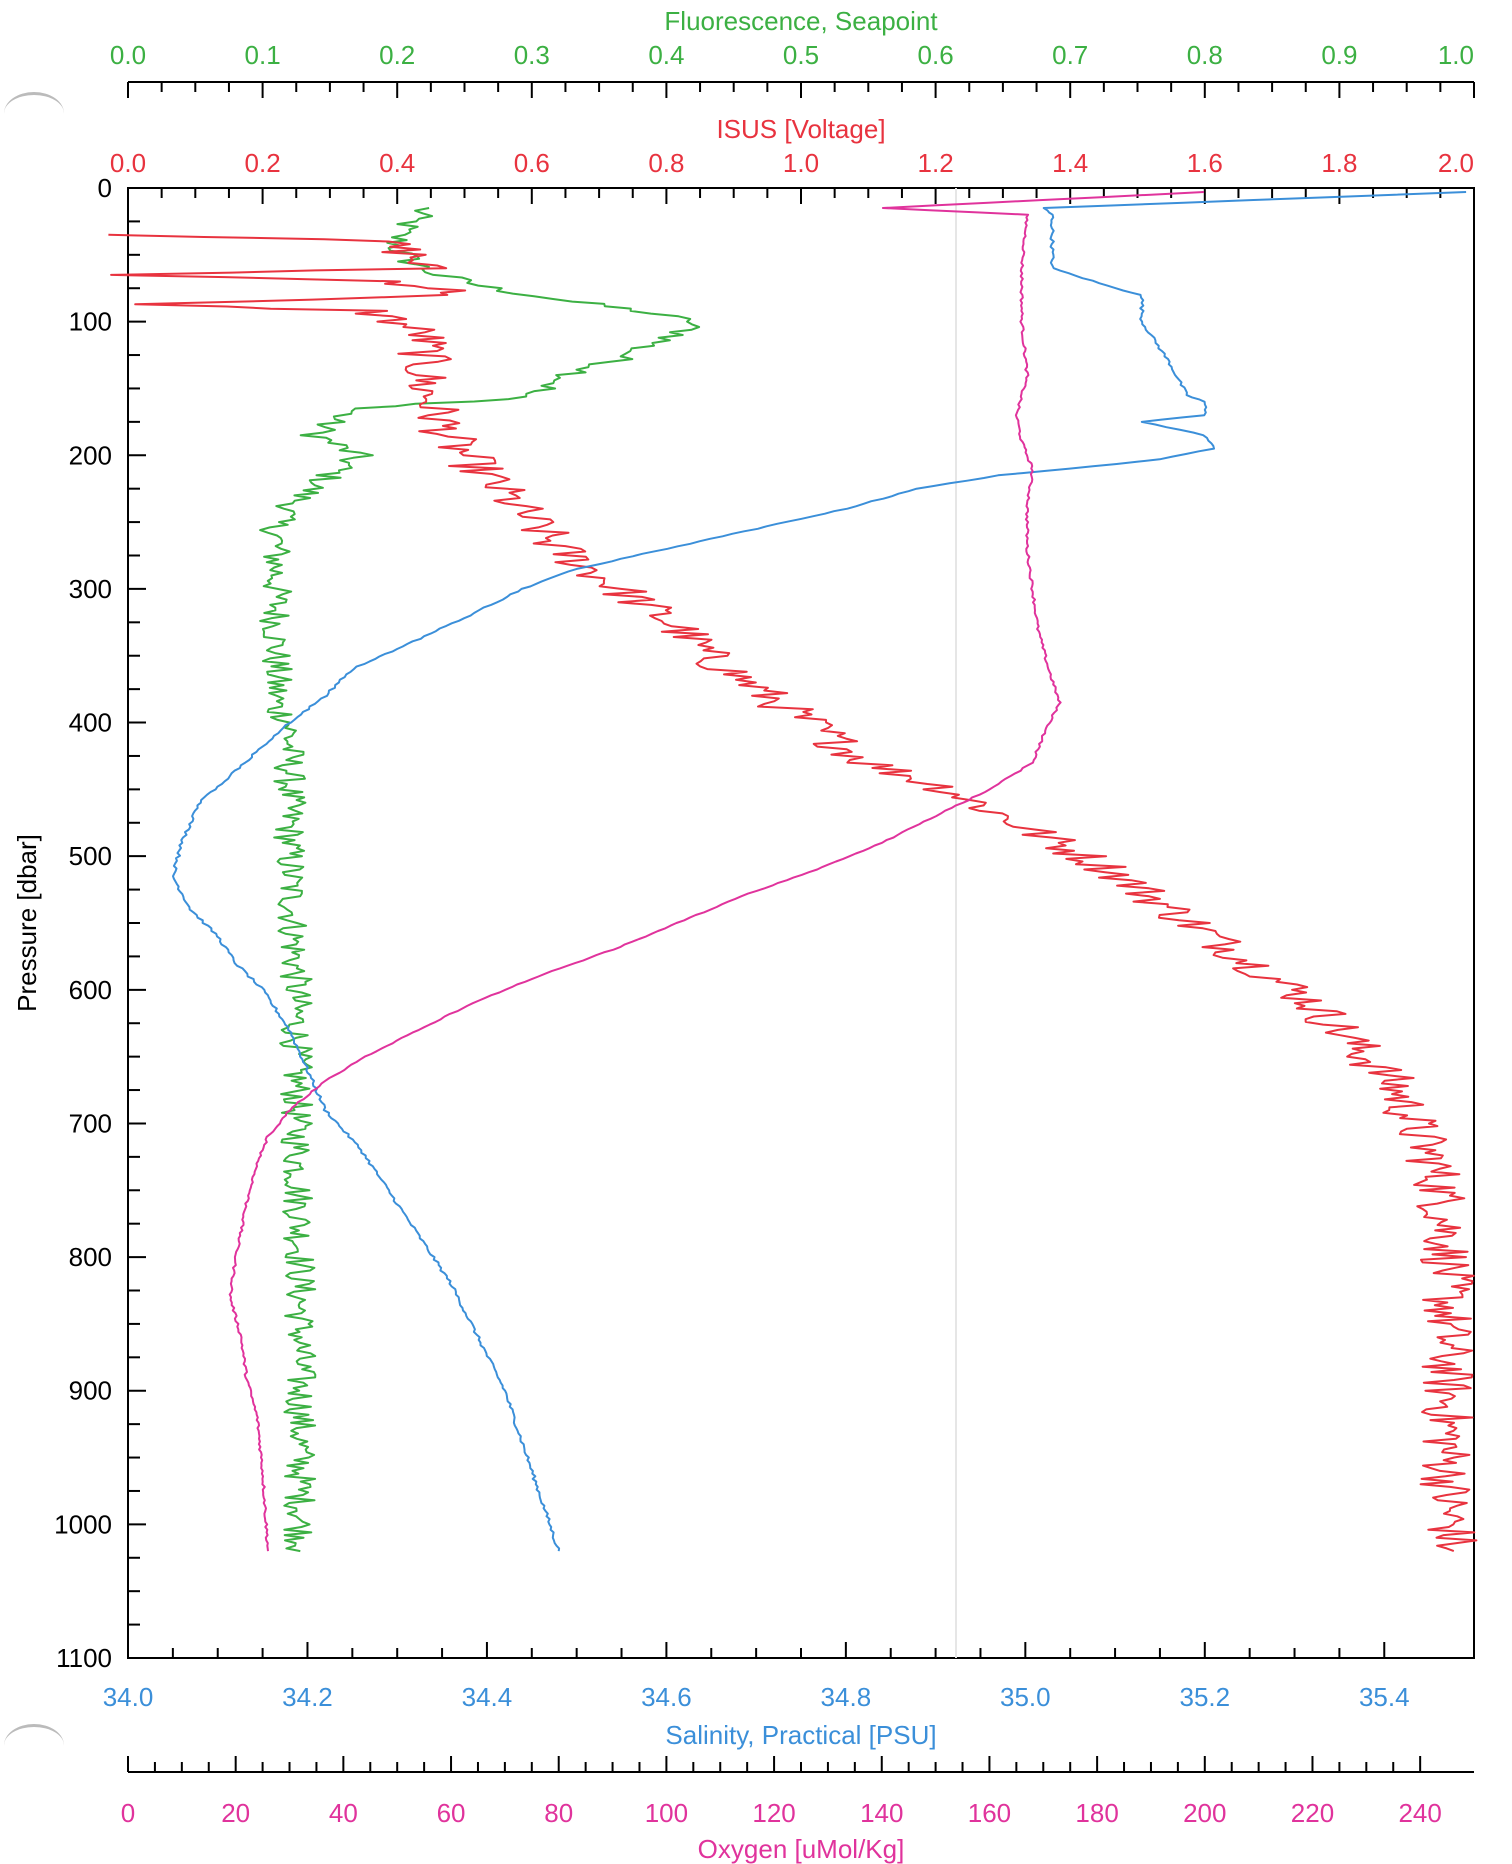 This screenshot has height=1864, width=1512. I want to click on isus-tick-label: 1.0, so click(801, 163).